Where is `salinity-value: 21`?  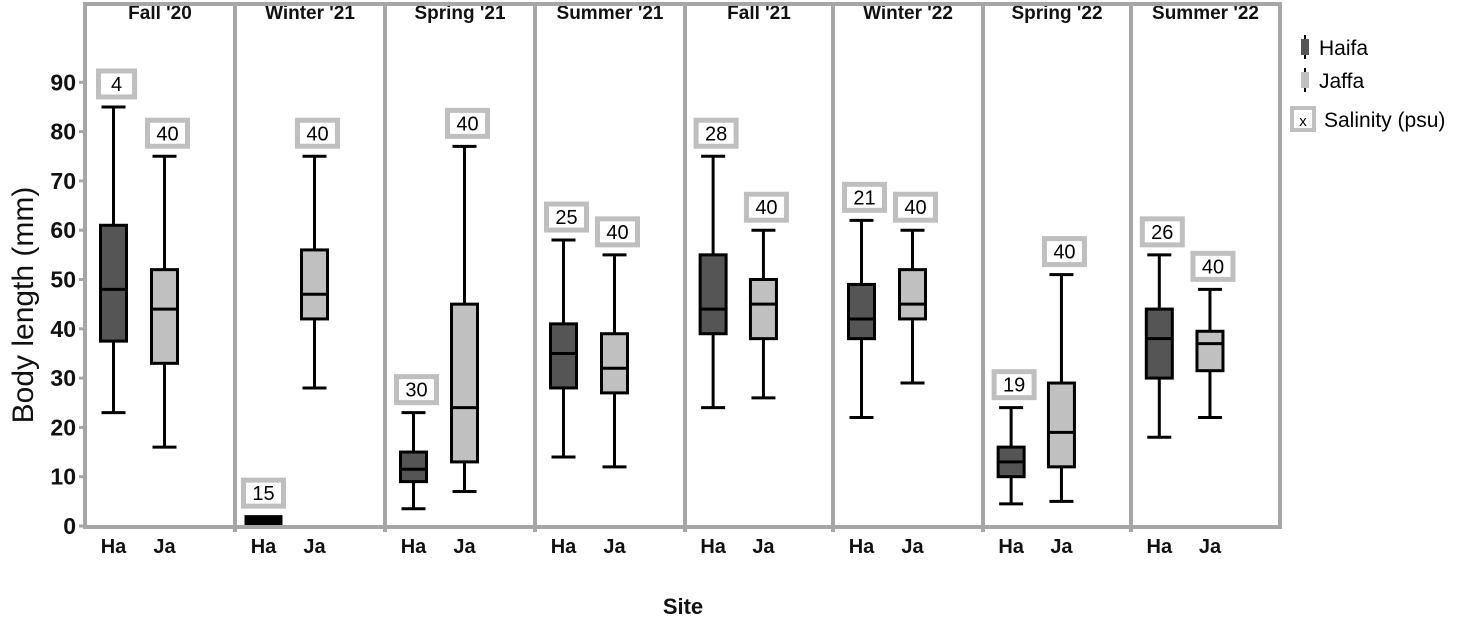
salinity-value: 21 is located at coordinates (864, 198).